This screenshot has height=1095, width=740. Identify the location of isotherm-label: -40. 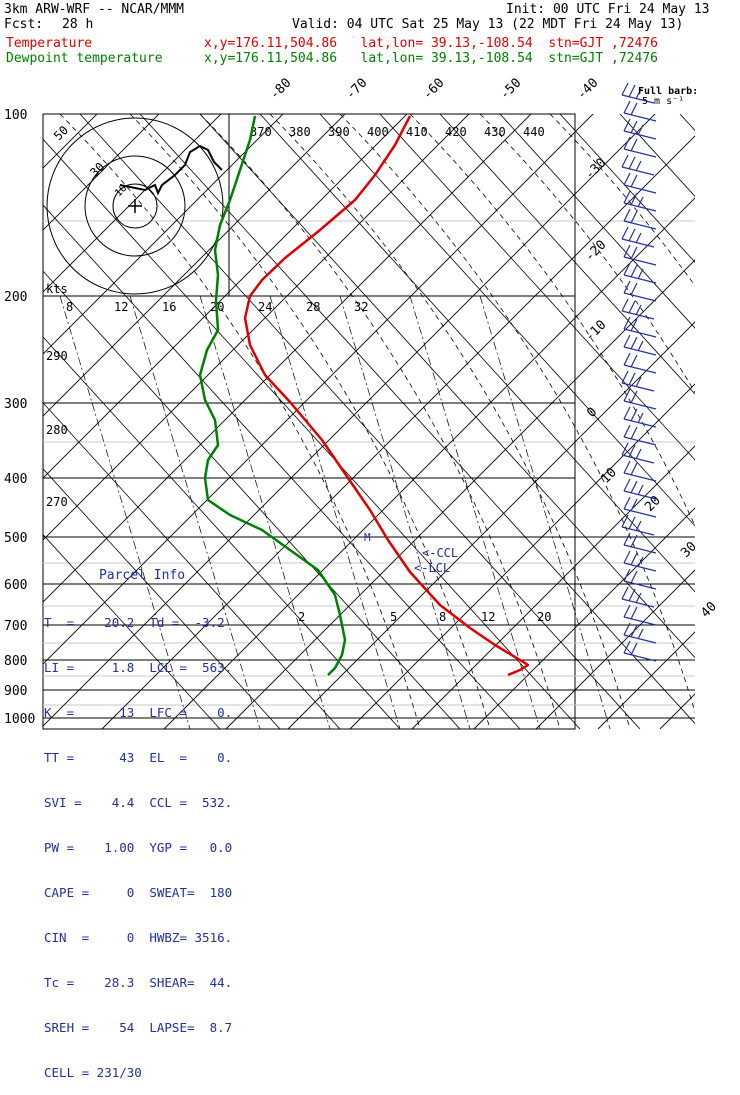
(587, 89).